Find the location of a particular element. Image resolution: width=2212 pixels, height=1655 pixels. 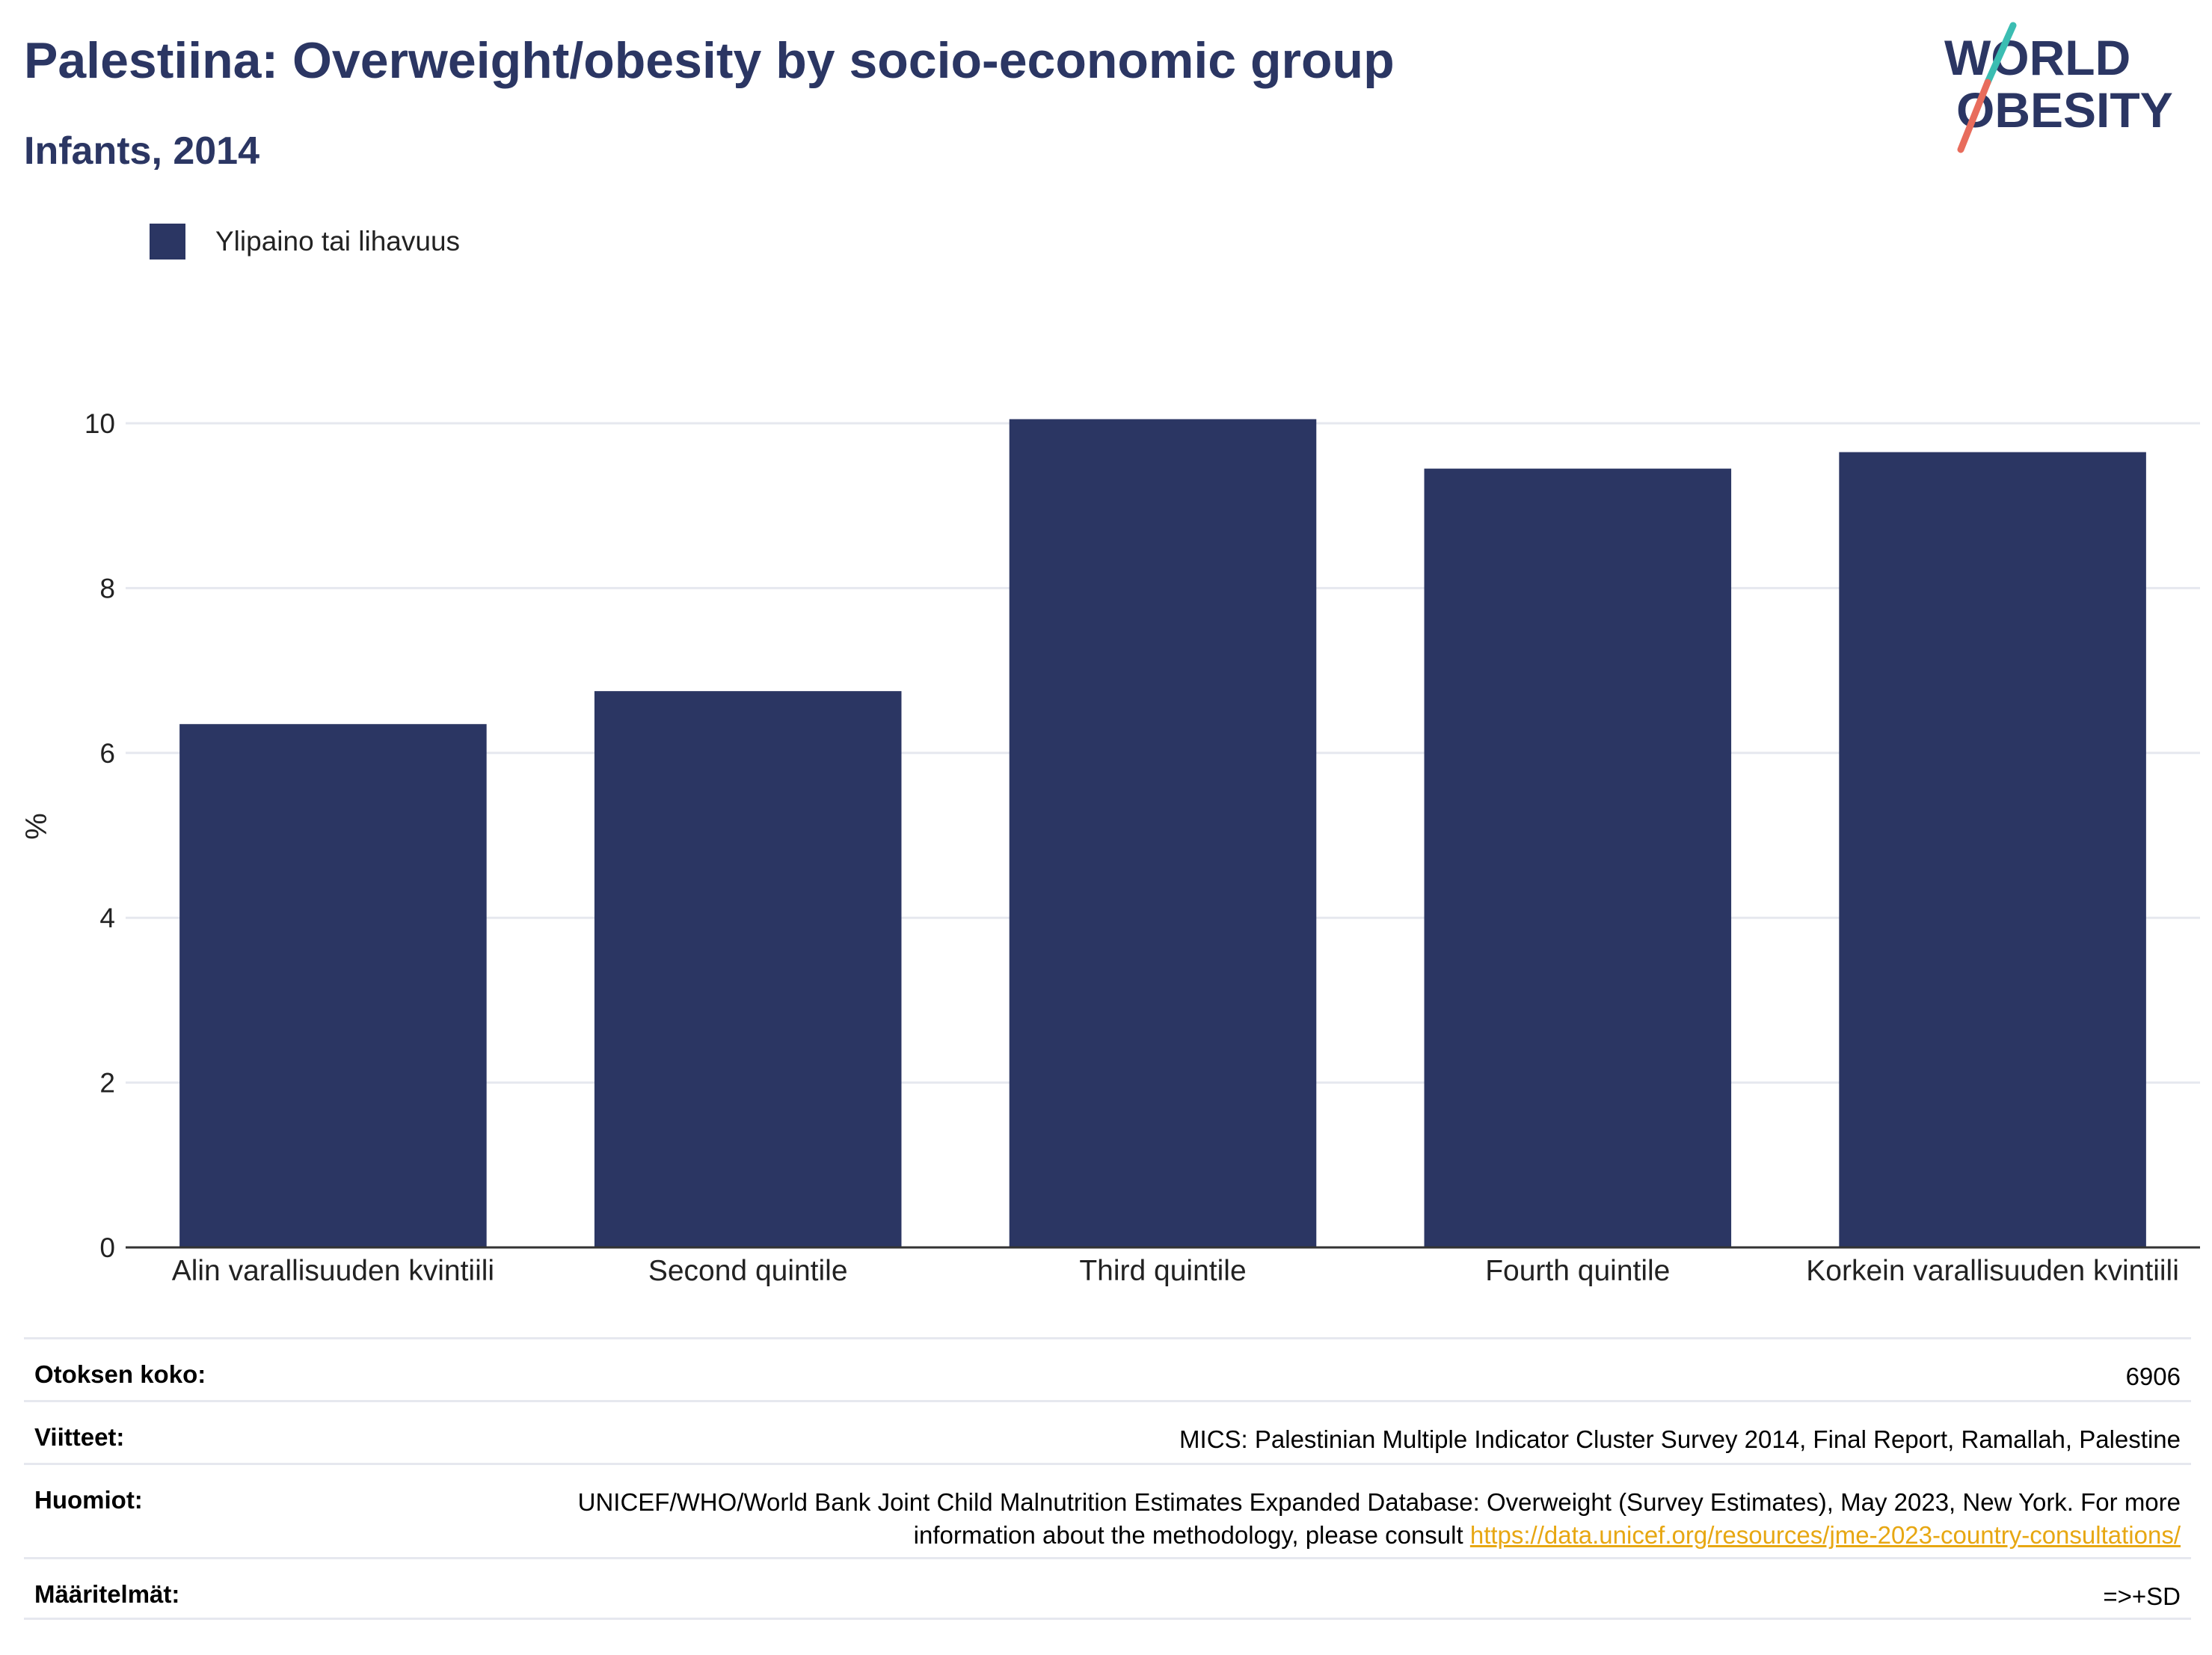

sample-size-value: 6906 is located at coordinates (2153, 1376).